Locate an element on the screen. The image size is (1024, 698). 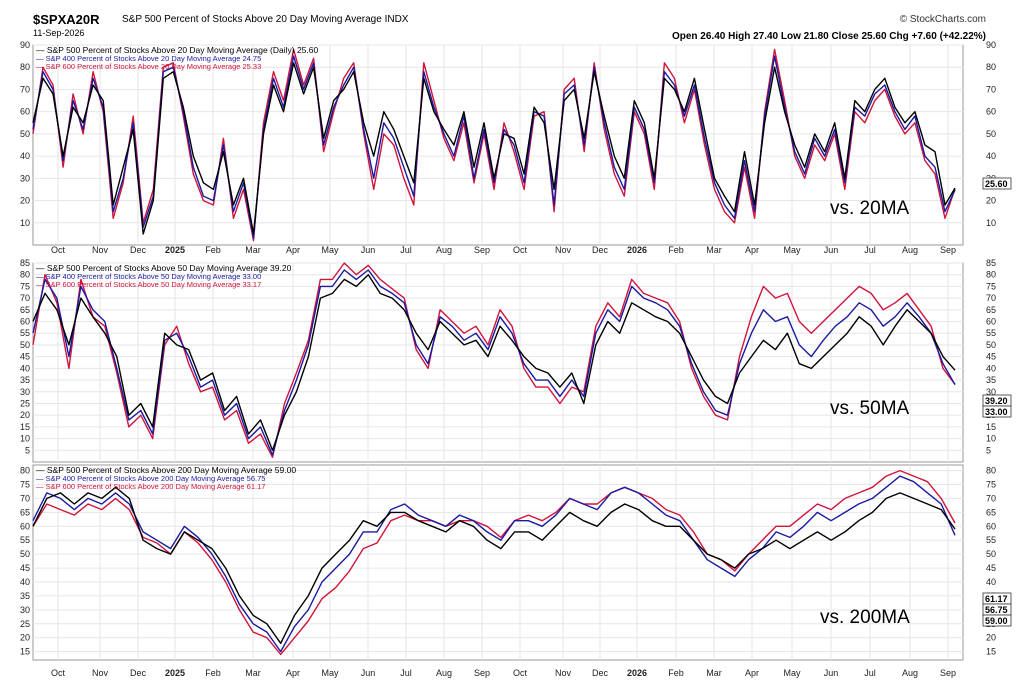
y-tick-label-right: 45 is located at coordinates (991, 568).